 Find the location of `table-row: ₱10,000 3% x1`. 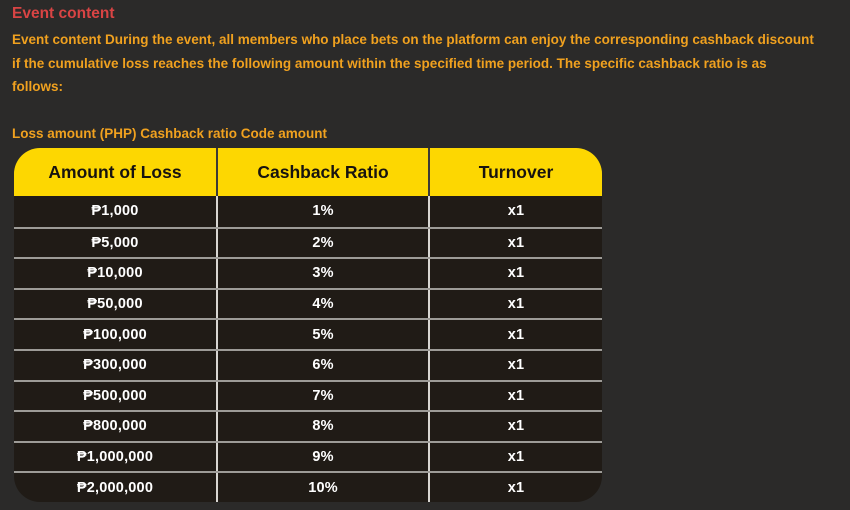

table-row: ₱10,000 3% x1 is located at coordinates (308, 272).